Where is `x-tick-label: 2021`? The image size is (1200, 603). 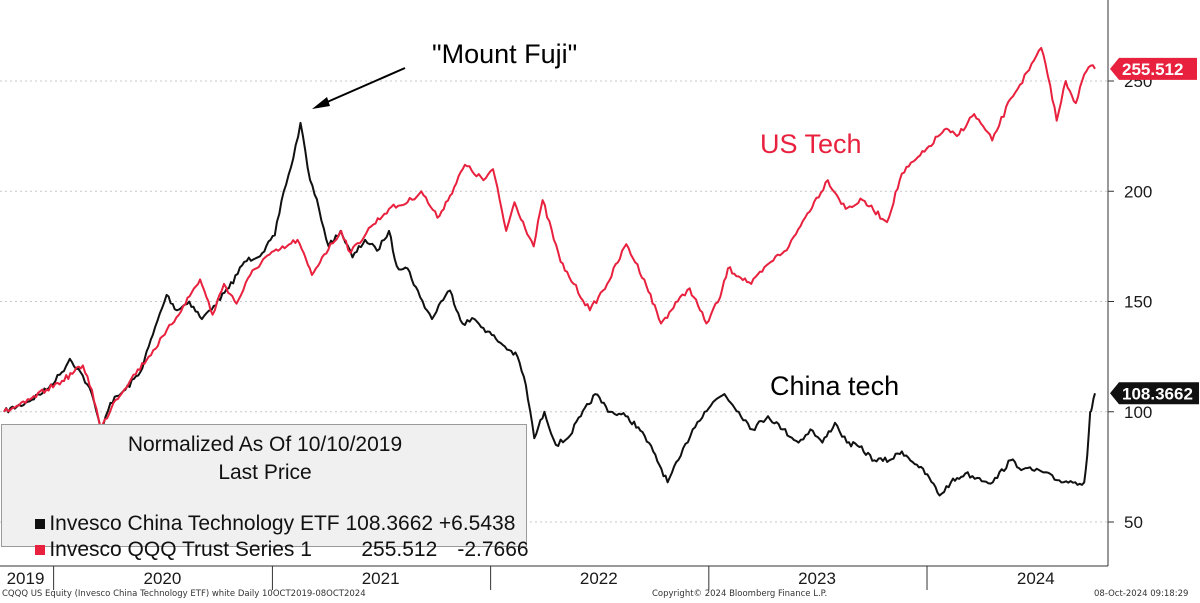
x-tick-label: 2021 is located at coordinates (381, 578).